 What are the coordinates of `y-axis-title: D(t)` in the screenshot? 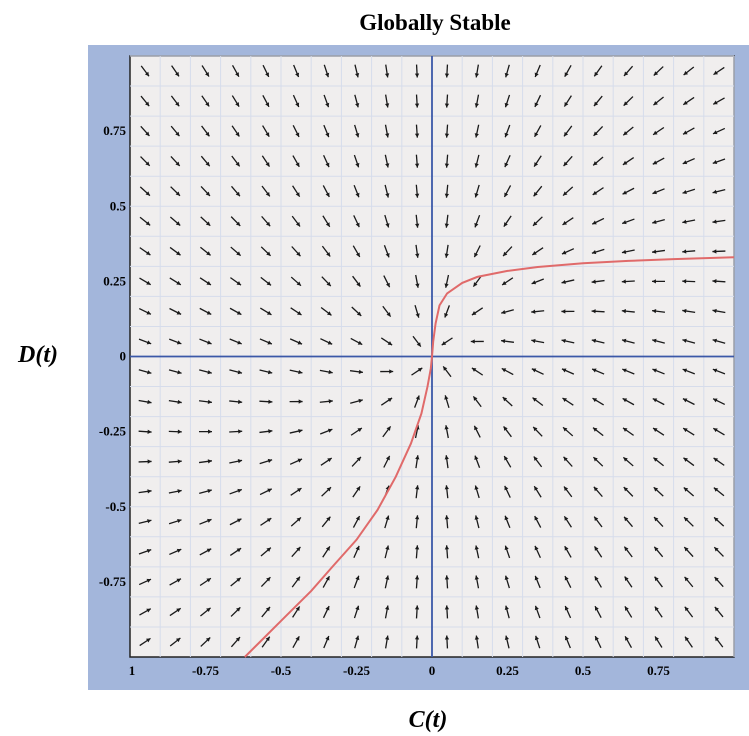 It's located at (37, 355).